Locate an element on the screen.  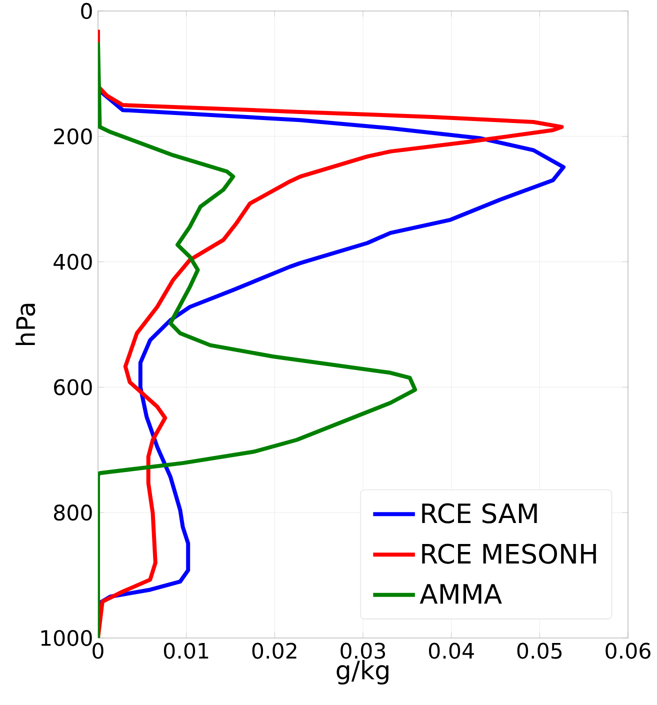
y-axis-title: hPa is located at coordinates (26, 325).